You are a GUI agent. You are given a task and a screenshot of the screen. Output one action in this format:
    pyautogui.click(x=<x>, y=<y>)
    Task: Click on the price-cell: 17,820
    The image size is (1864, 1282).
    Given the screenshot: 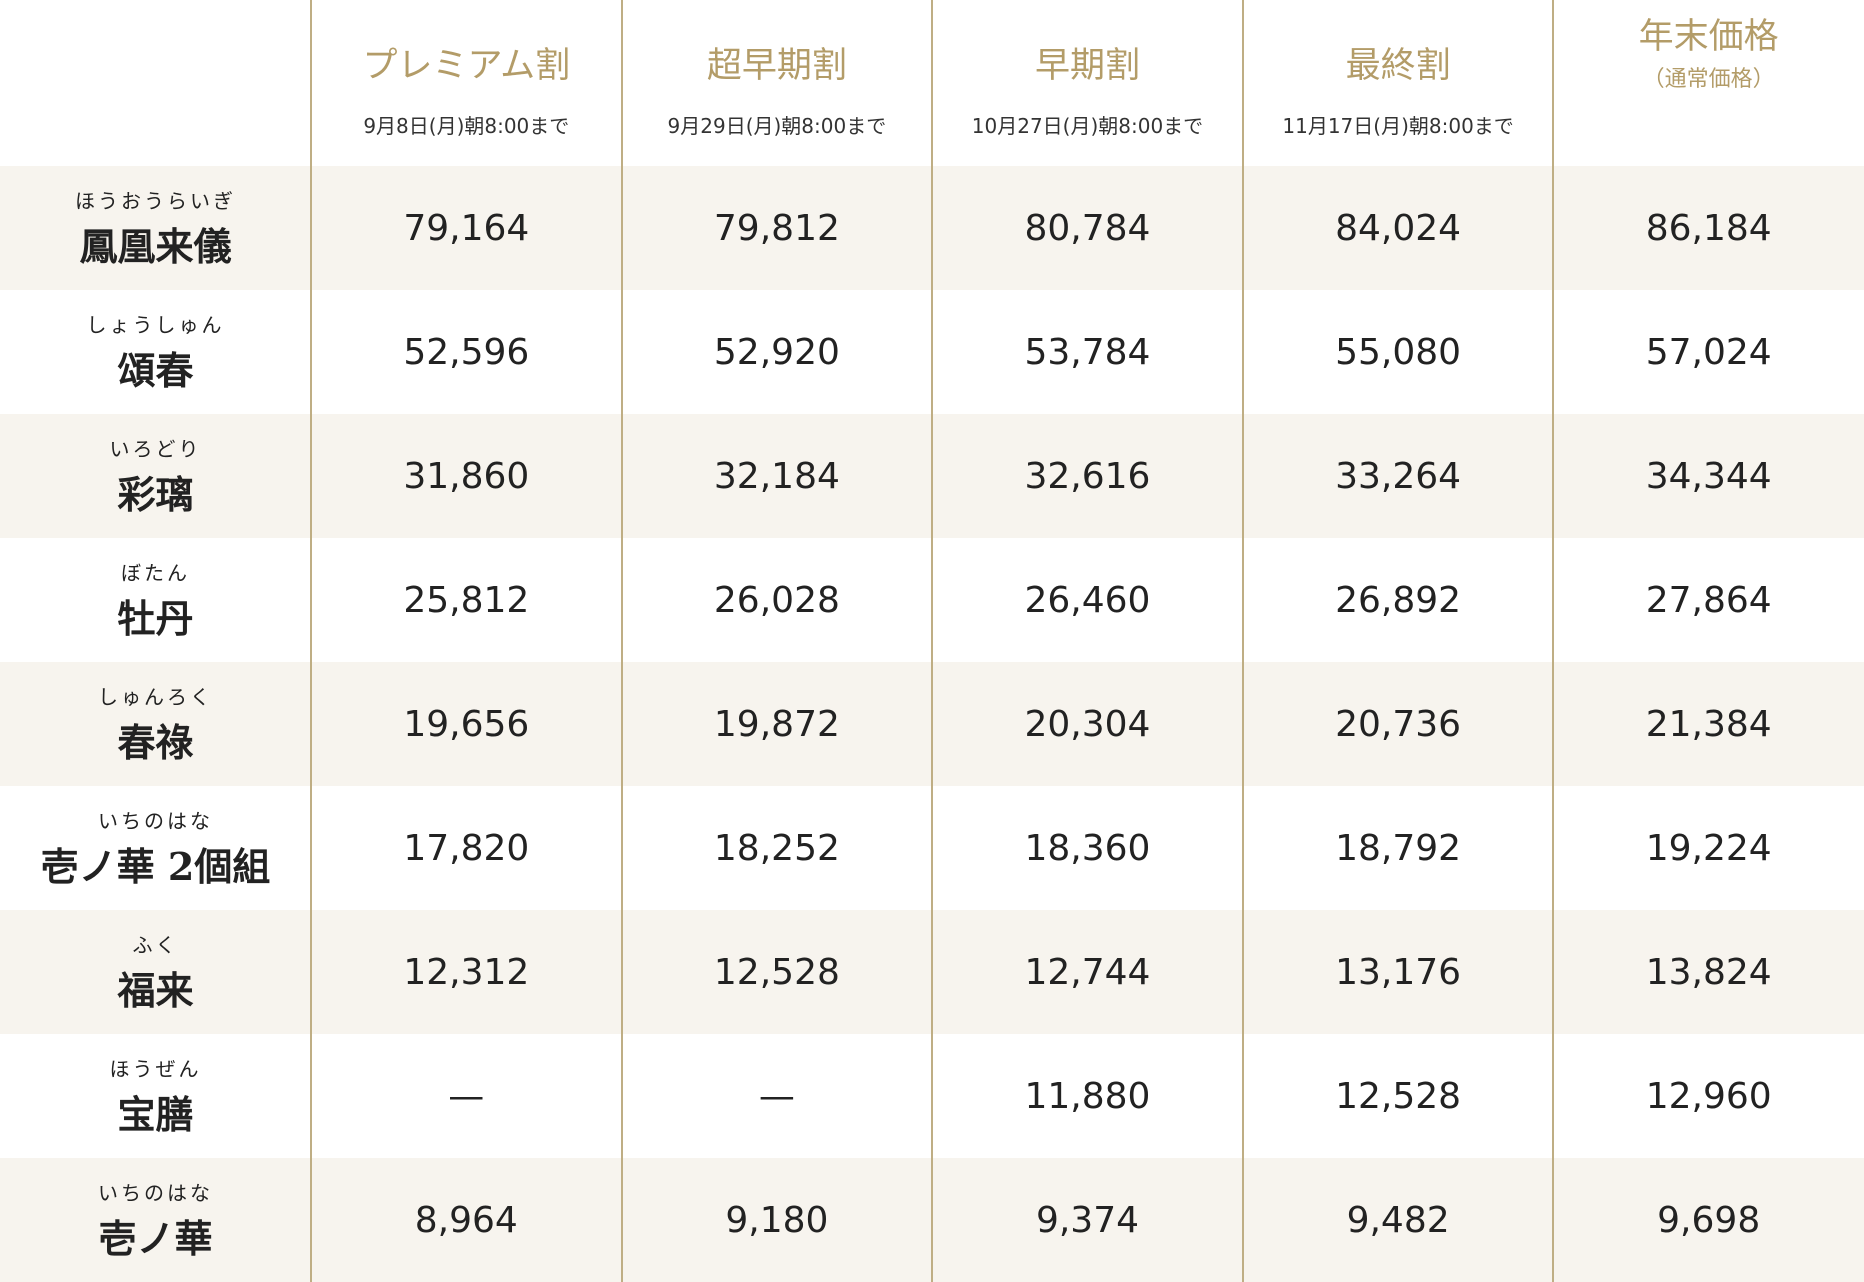 What is the action you would take?
    pyautogui.click(x=466, y=848)
    